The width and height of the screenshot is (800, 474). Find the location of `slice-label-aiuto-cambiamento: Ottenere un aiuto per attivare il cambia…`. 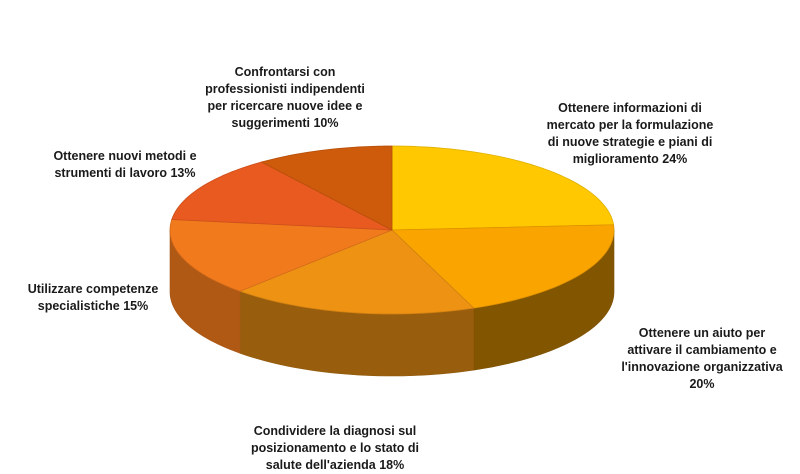

slice-label-aiuto-cambiamento: Ottenere un aiuto per attivare il cambia… is located at coordinates (702, 358).